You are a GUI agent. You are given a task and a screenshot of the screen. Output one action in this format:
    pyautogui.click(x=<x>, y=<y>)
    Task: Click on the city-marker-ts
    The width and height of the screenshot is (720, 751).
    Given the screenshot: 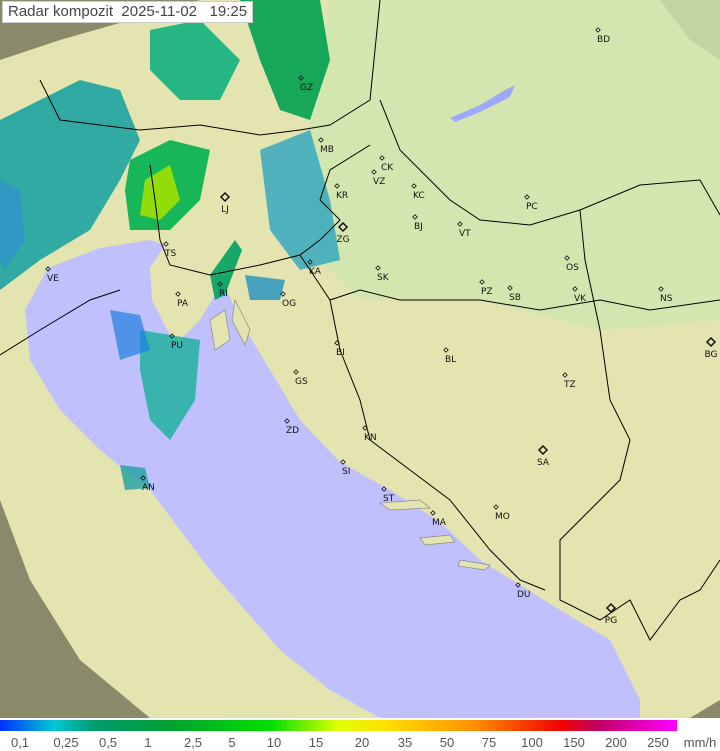 What is the action you would take?
    pyautogui.click(x=166, y=244)
    